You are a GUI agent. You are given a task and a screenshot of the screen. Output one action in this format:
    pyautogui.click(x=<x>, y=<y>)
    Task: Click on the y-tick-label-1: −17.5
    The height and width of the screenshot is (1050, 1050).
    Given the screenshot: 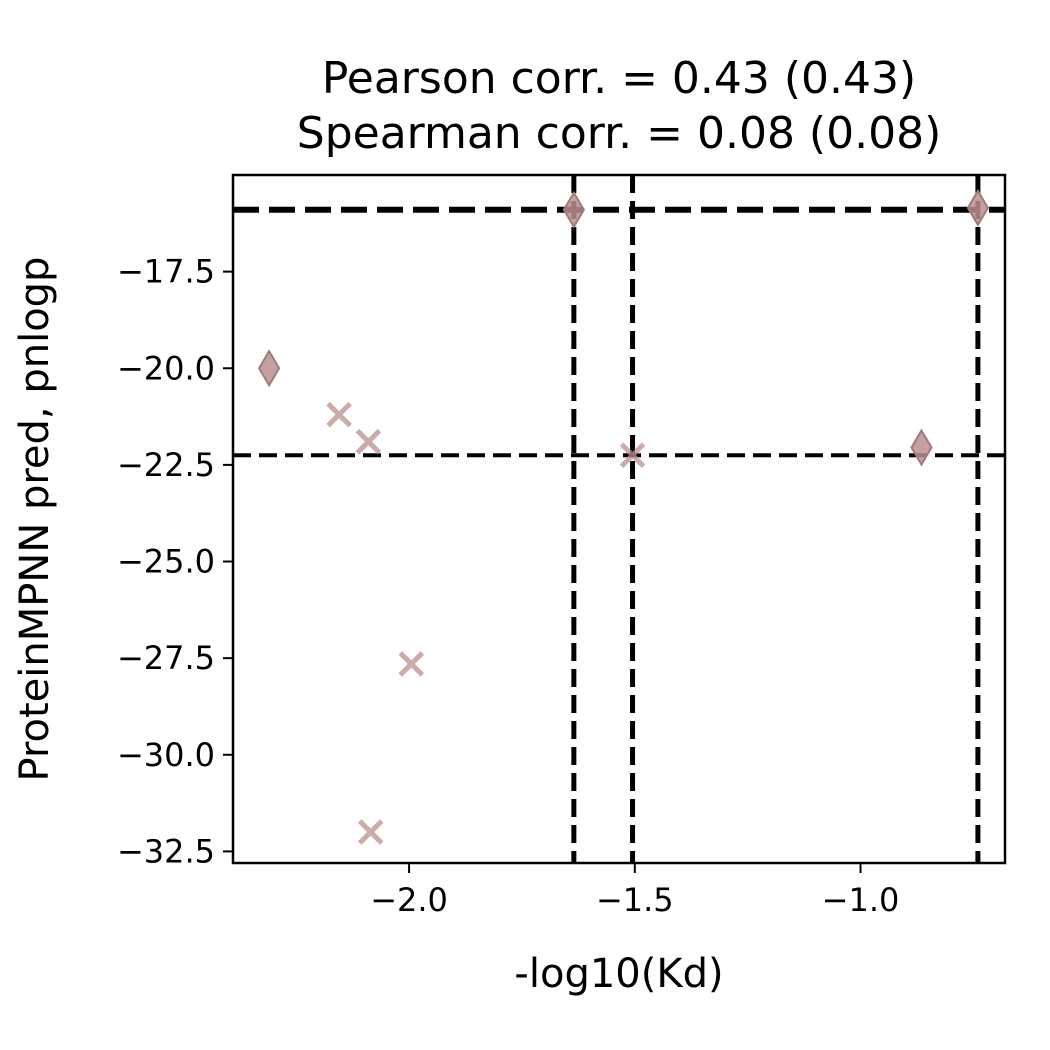 What is the action you would take?
    pyautogui.click(x=166, y=272)
    